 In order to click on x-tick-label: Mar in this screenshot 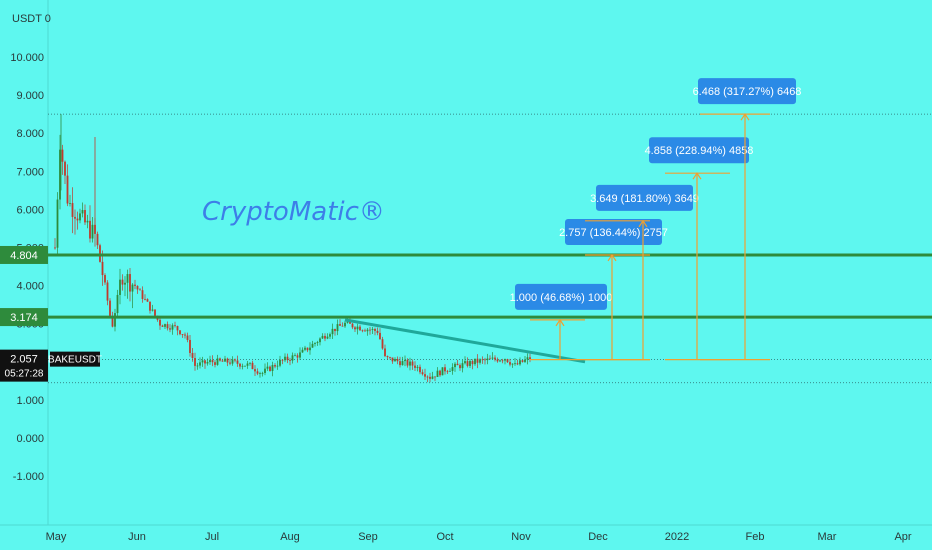, I will do `click(827, 537)`.